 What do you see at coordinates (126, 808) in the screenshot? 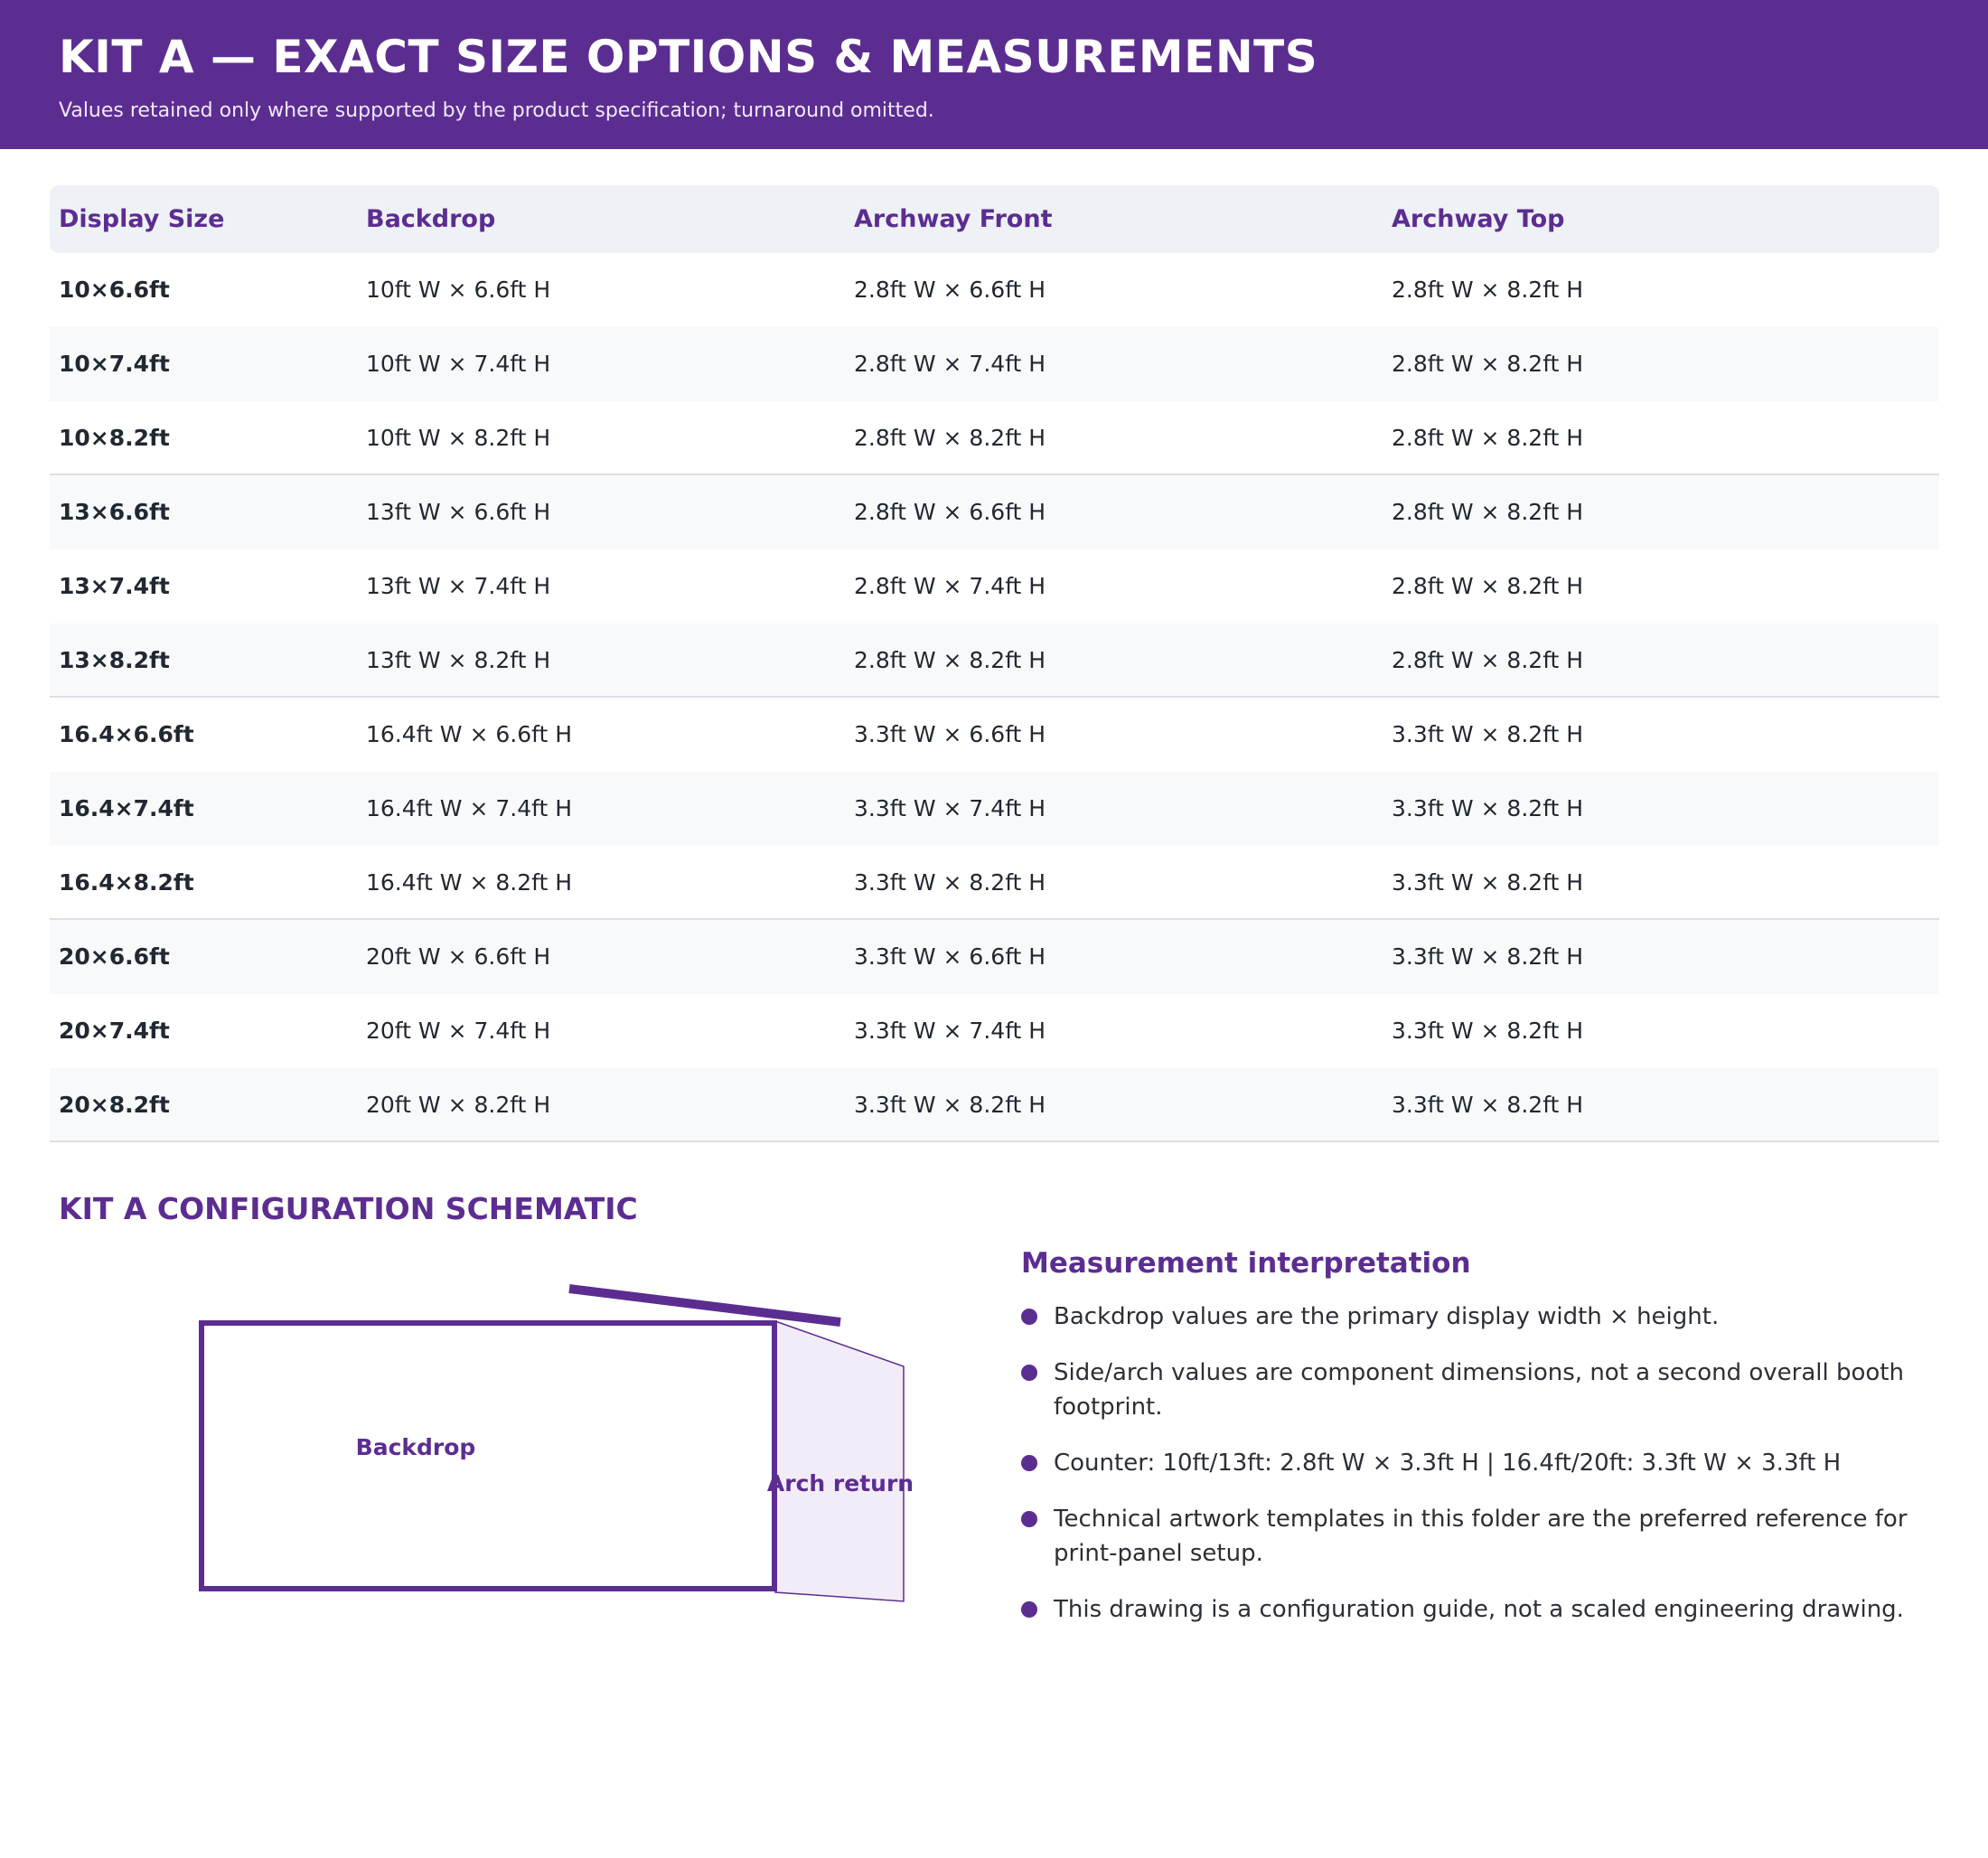
I see `cell-display-size: 16.4×7.4ft` at bounding box center [126, 808].